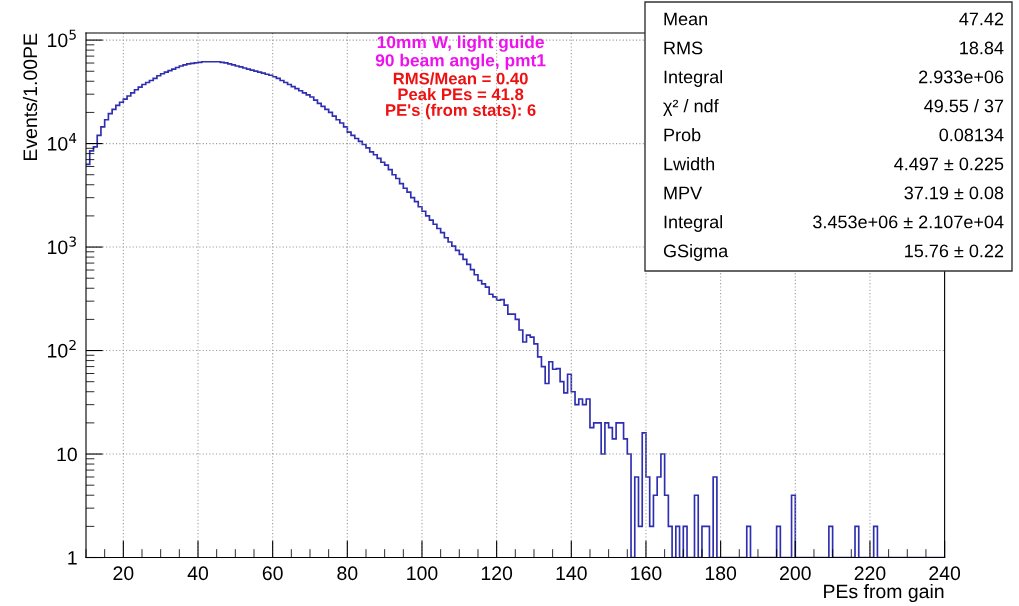 This screenshot has height=606, width=1019. Describe the element at coordinates (834, 223) in the screenshot. I see `text: Integral 3.453e+06 ± 2.107e+04` at that location.